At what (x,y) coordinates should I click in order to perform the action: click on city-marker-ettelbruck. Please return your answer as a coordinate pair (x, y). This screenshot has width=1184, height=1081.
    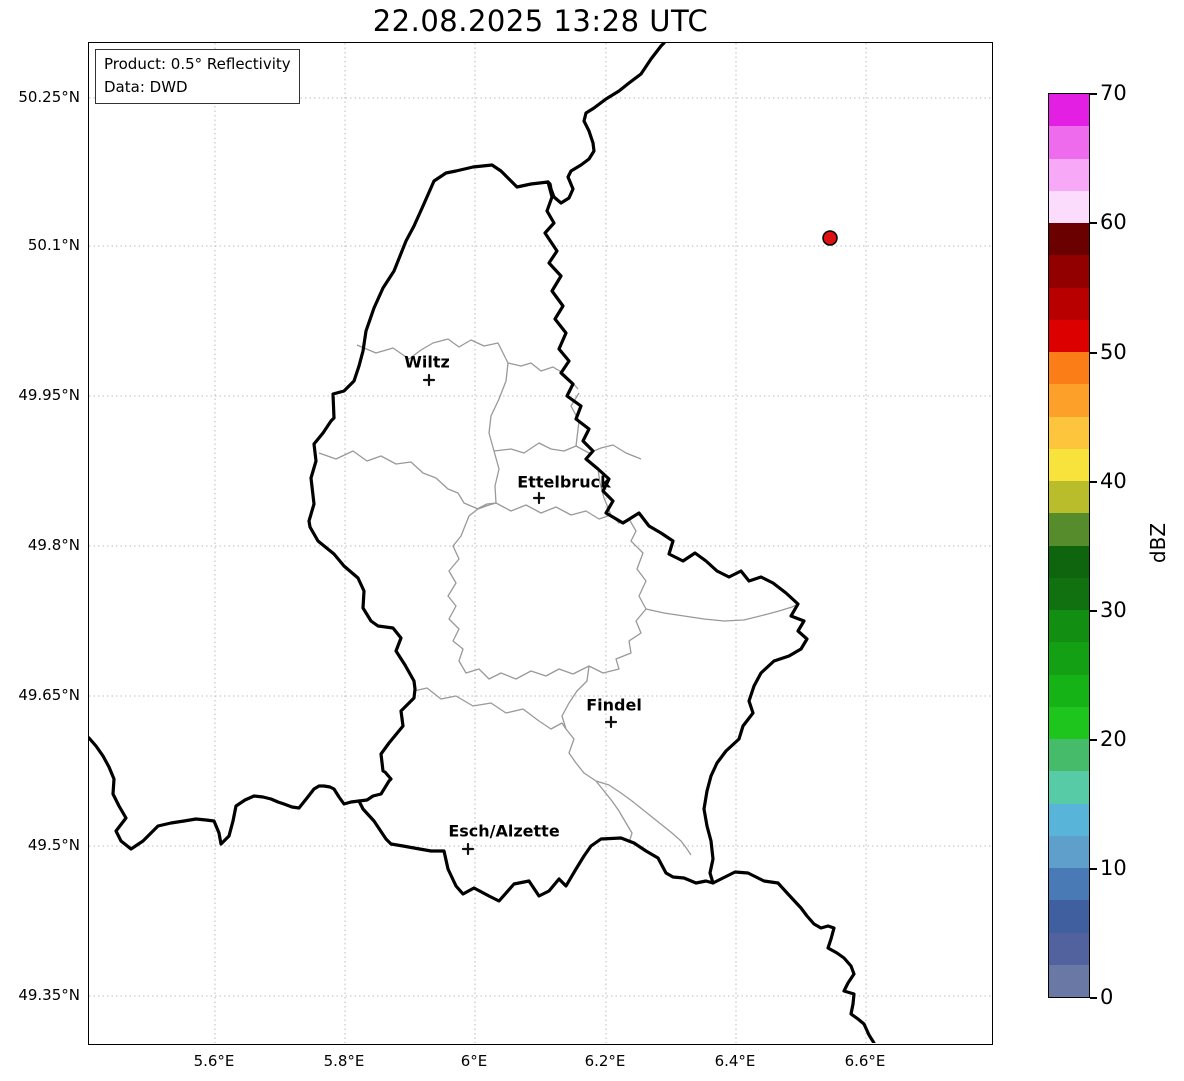
    Looking at the image, I should click on (539, 498).